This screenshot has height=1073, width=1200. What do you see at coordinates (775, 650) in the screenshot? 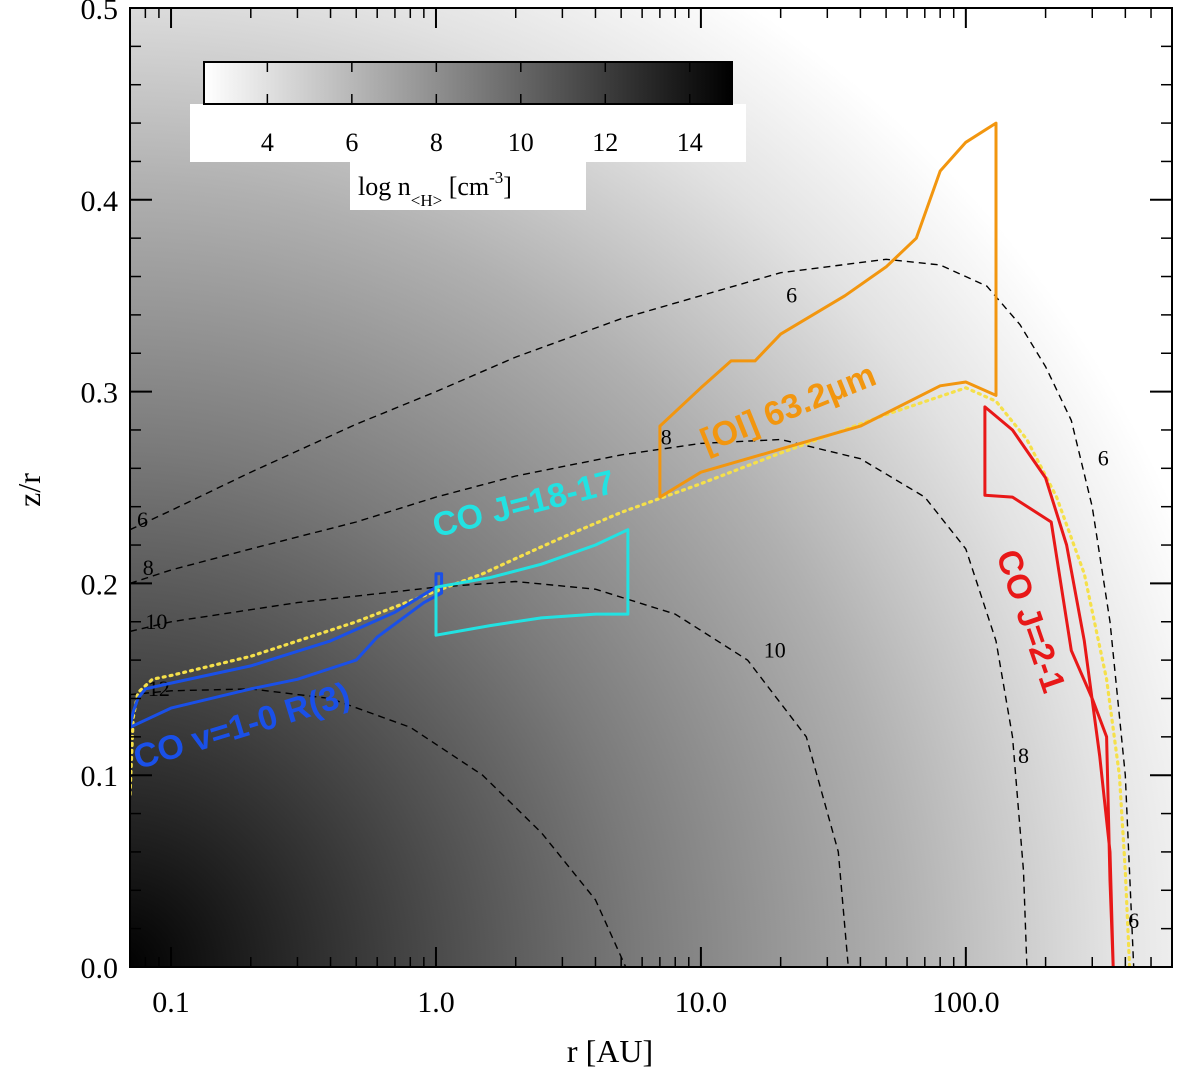
I see `contour-label-6: 10` at bounding box center [775, 650].